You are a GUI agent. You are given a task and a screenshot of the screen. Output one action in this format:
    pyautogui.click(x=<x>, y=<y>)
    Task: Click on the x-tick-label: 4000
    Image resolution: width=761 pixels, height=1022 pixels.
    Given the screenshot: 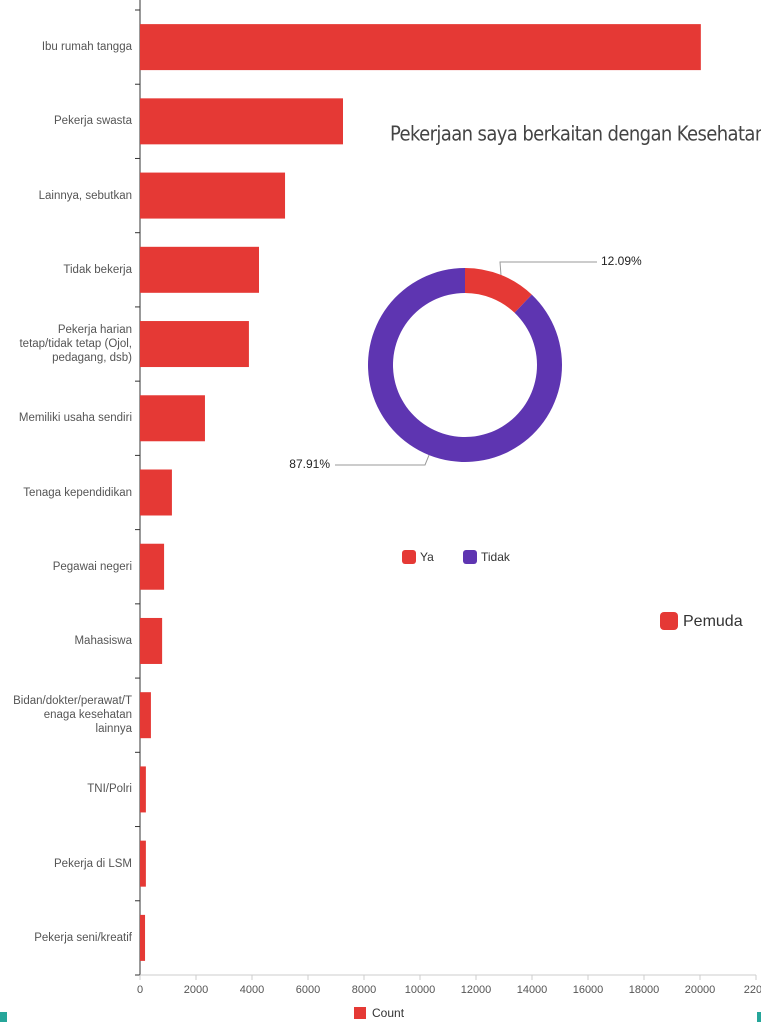 What is the action you would take?
    pyautogui.click(x=252, y=990)
    